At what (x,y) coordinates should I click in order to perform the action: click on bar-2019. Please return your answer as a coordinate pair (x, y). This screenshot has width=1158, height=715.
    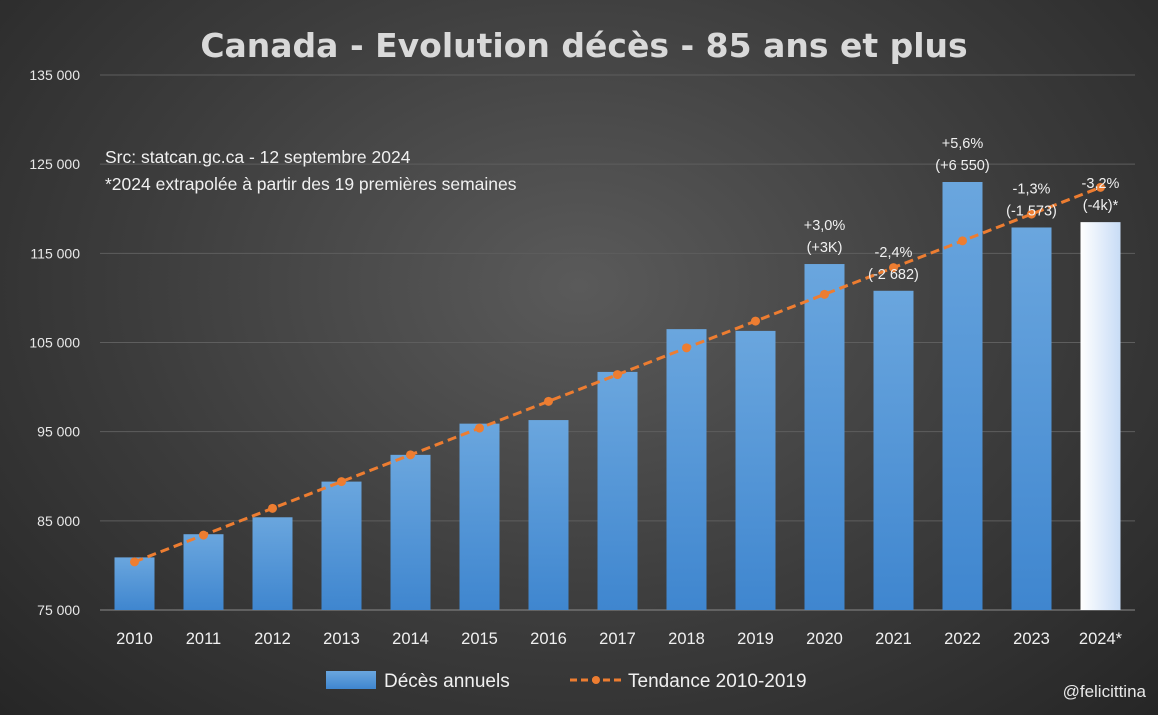
    Looking at the image, I should click on (755, 470).